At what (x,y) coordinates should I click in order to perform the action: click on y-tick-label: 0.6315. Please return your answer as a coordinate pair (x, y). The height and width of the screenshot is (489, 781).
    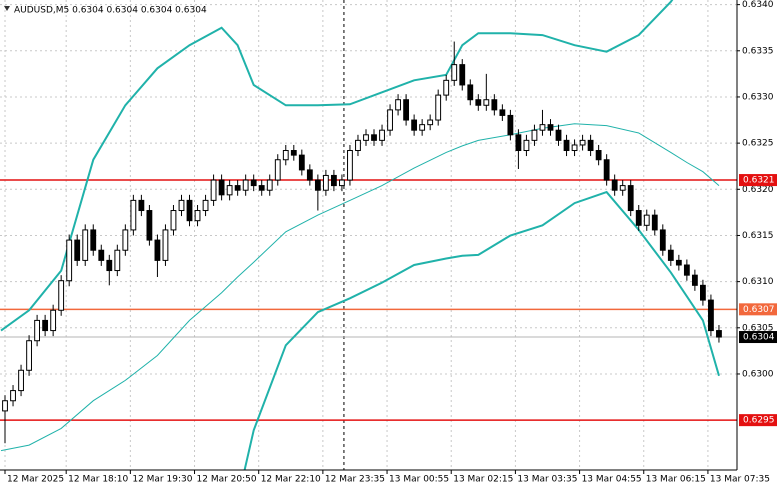
    Looking at the image, I should click on (758, 236).